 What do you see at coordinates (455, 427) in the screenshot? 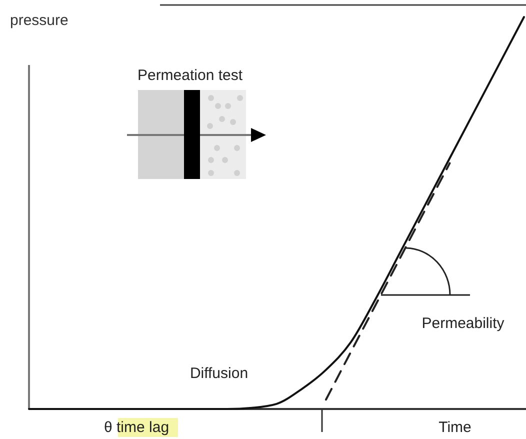
I see `x-axis-title: Time` at bounding box center [455, 427].